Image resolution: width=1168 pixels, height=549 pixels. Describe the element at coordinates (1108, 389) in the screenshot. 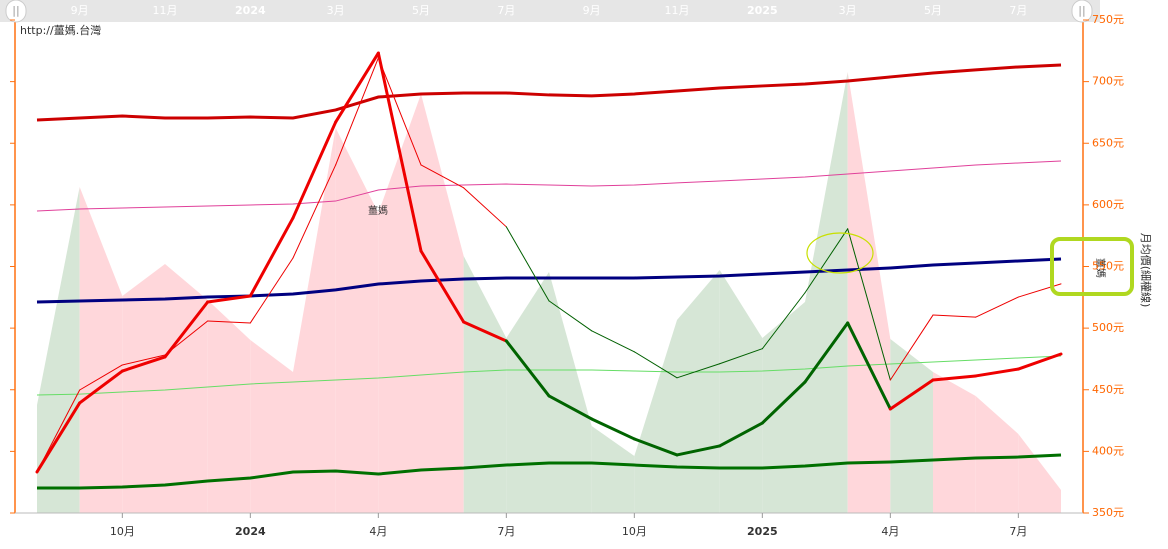

I see `y-tick-label: 450元` at that location.